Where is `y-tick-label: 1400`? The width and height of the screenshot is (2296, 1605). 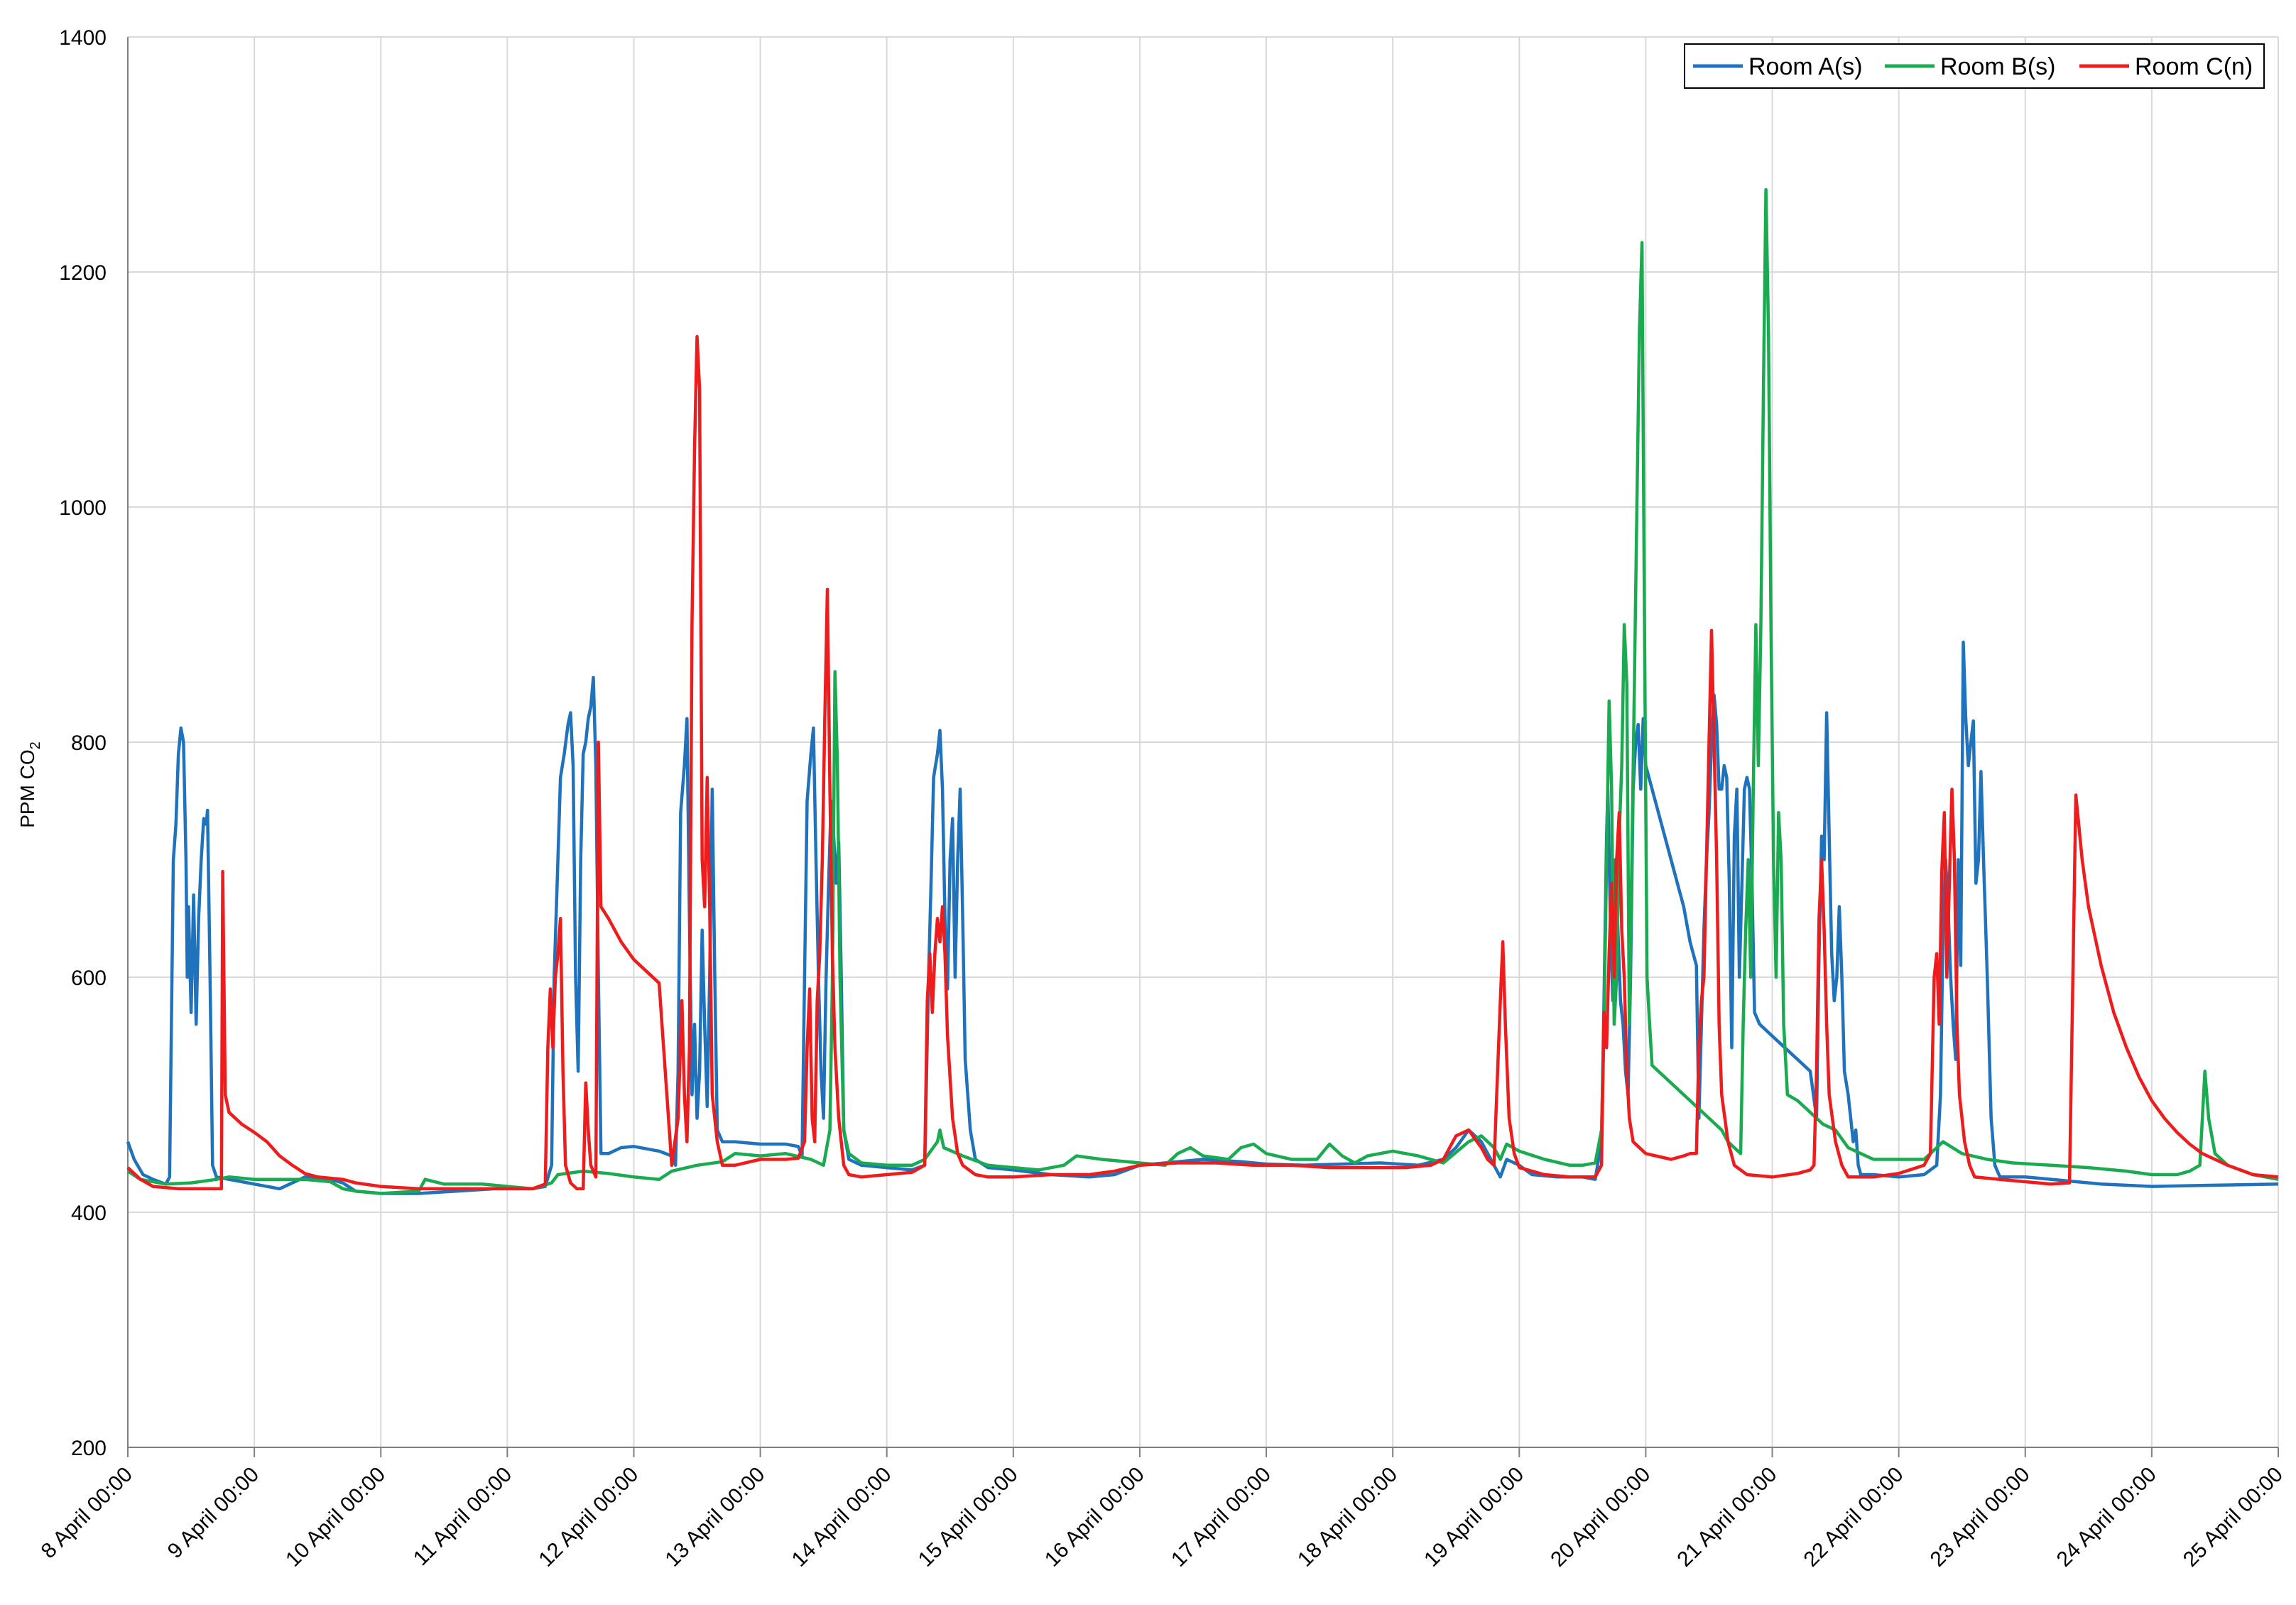 y-tick-label: 1400 is located at coordinates (83, 38).